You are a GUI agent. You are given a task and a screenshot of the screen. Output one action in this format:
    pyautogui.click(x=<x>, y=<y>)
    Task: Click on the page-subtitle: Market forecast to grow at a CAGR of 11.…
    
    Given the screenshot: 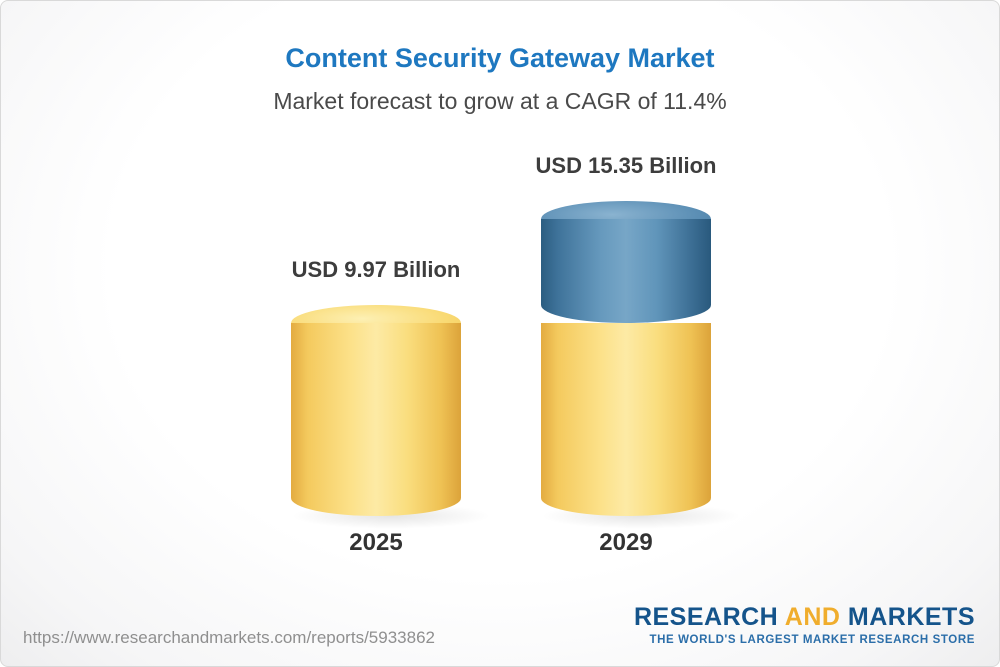 What is the action you would take?
    pyautogui.click(x=500, y=101)
    